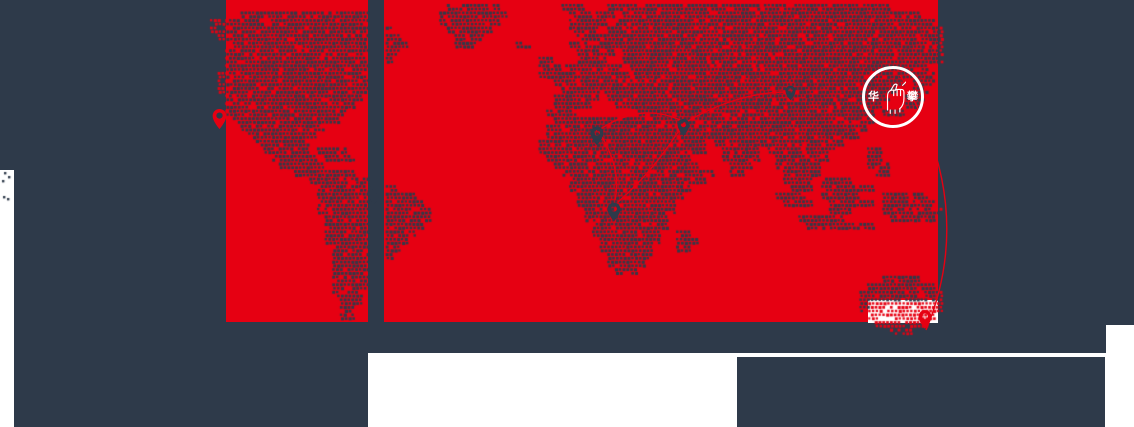 The height and width of the screenshot is (427, 1134). Describe the element at coordinates (873, 96) in the screenshot. I see `emblem-left-char: 华` at that location.